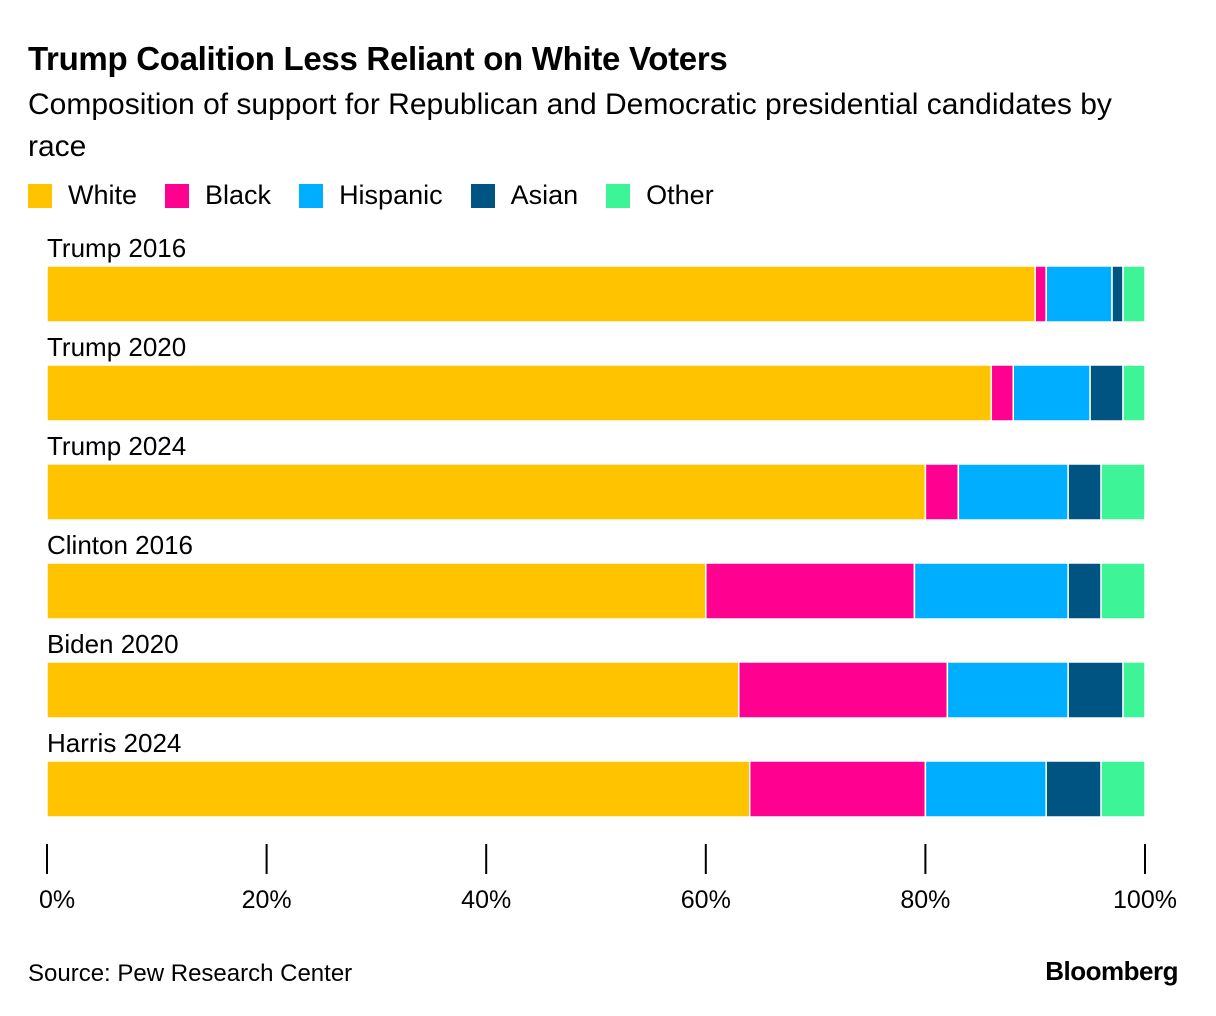  Describe the element at coordinates (116, 446) in the screenshot. I see `category-label-trump-2024: Trump 2024` at that location.